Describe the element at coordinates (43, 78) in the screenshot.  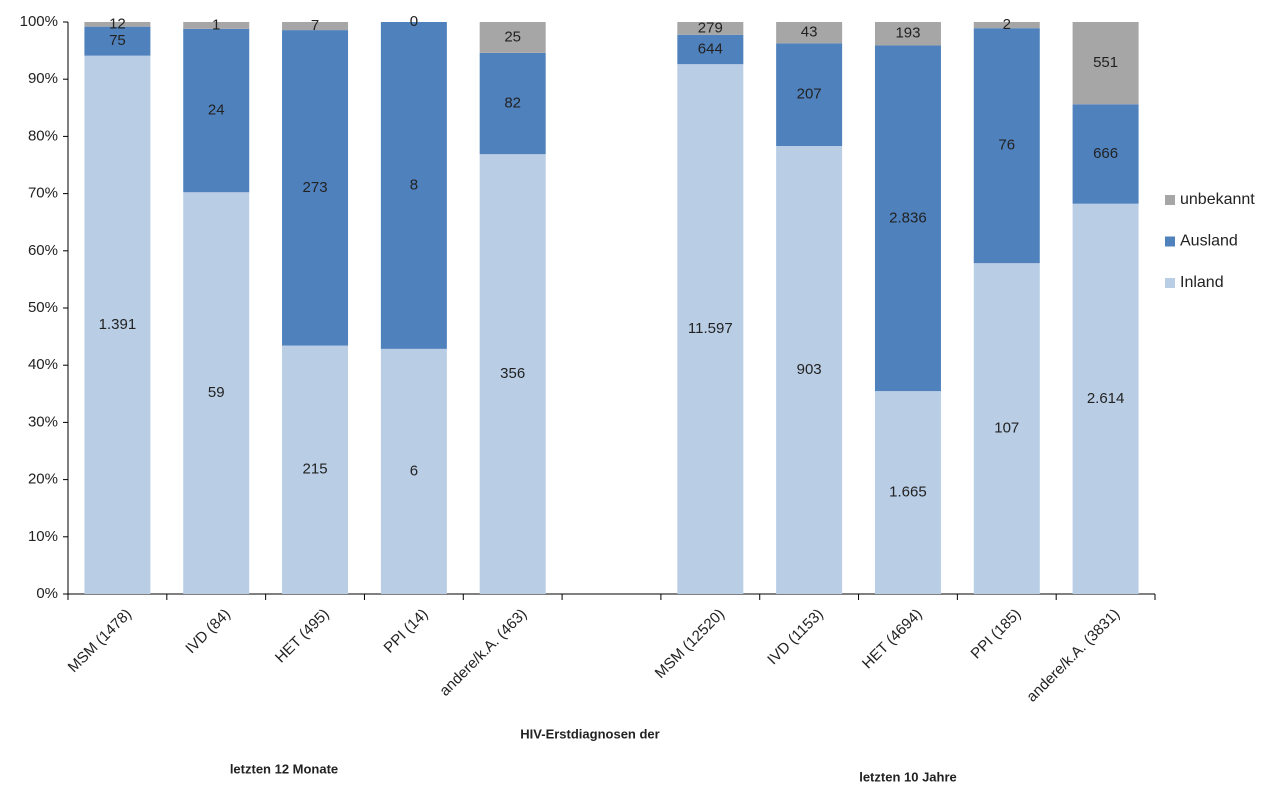
I see `y-tick-label: 90%` at that location.